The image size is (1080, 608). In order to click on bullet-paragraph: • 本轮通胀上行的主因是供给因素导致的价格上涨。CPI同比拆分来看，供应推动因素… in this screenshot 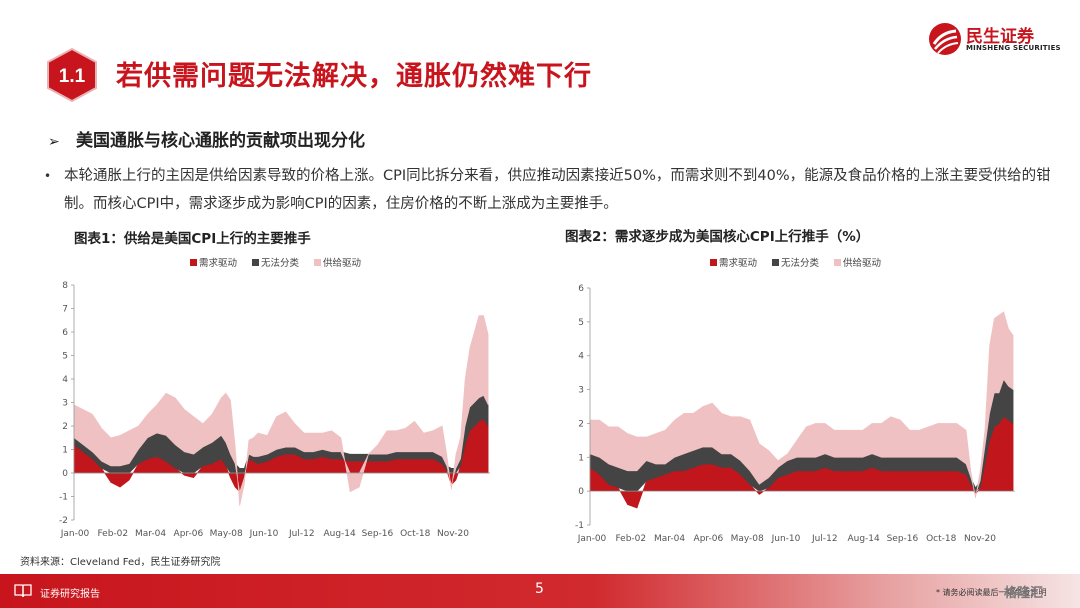, I will do `click(549, 190)`.